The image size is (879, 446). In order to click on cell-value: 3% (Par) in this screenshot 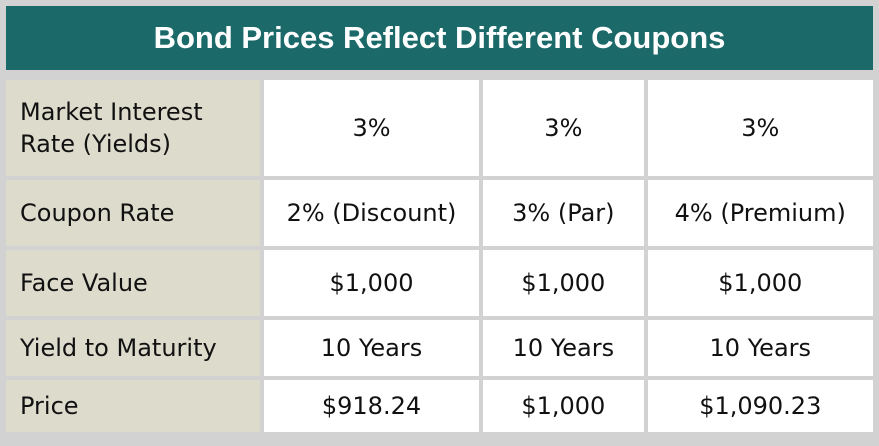, I will do `click(563, 213)`.